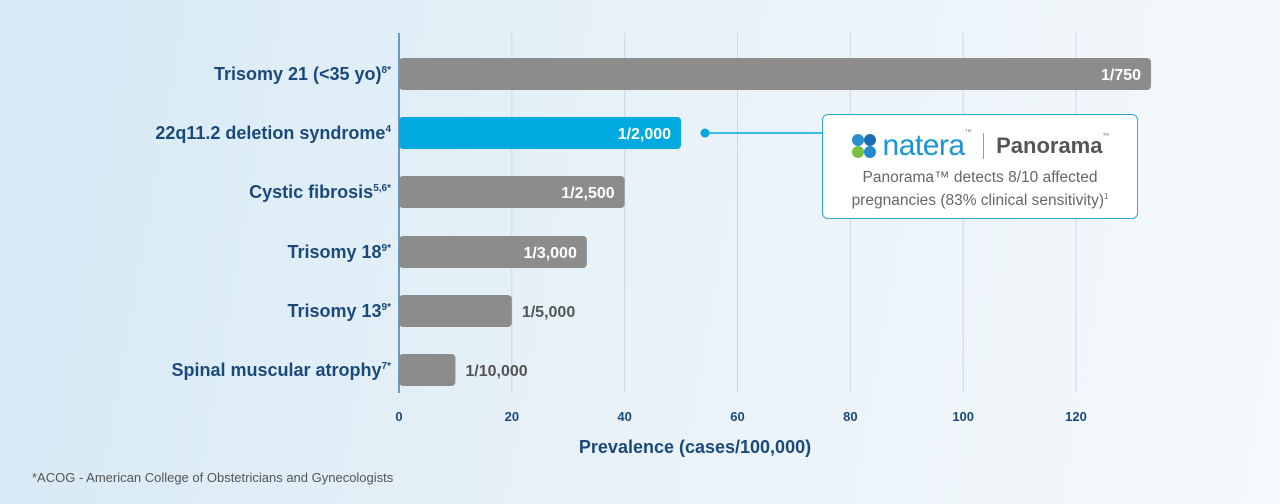 The height and width of the screenshot is (504, 1280). I want to click on x-tick-label: 80, so click(850, 416).